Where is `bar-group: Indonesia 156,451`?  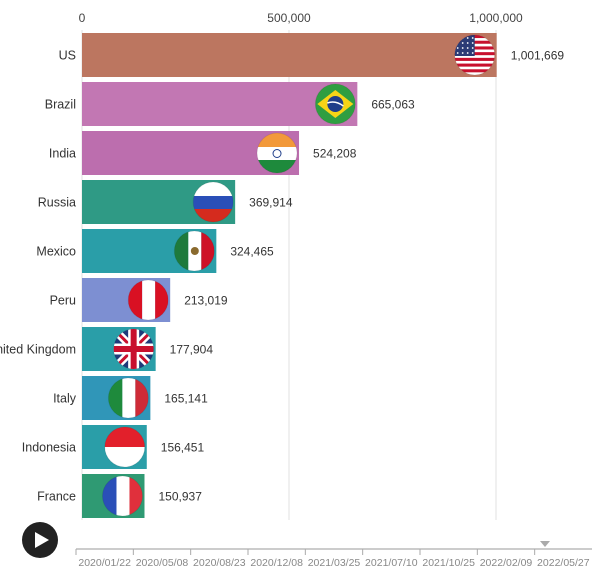
bar-group: Indonesia 156,451 is located at coordinates (113, 447).